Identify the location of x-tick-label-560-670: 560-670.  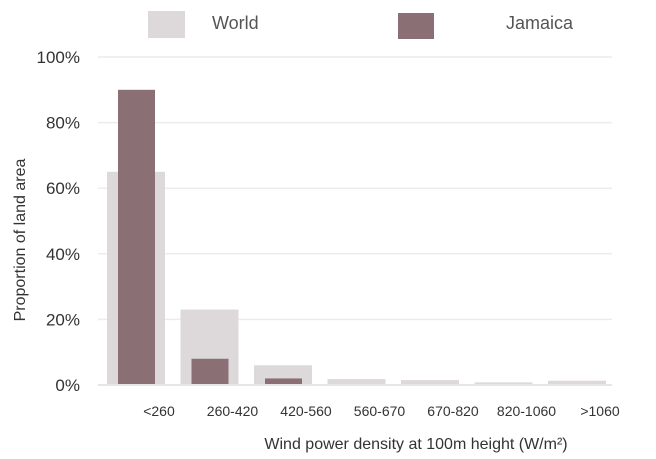
(380, 411).